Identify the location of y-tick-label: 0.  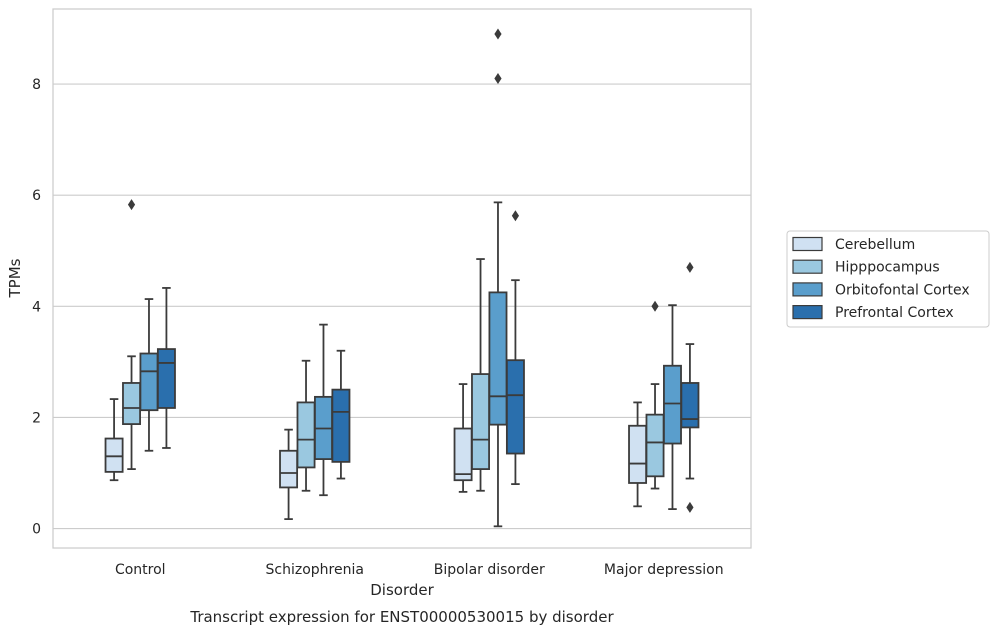
(36, 530).